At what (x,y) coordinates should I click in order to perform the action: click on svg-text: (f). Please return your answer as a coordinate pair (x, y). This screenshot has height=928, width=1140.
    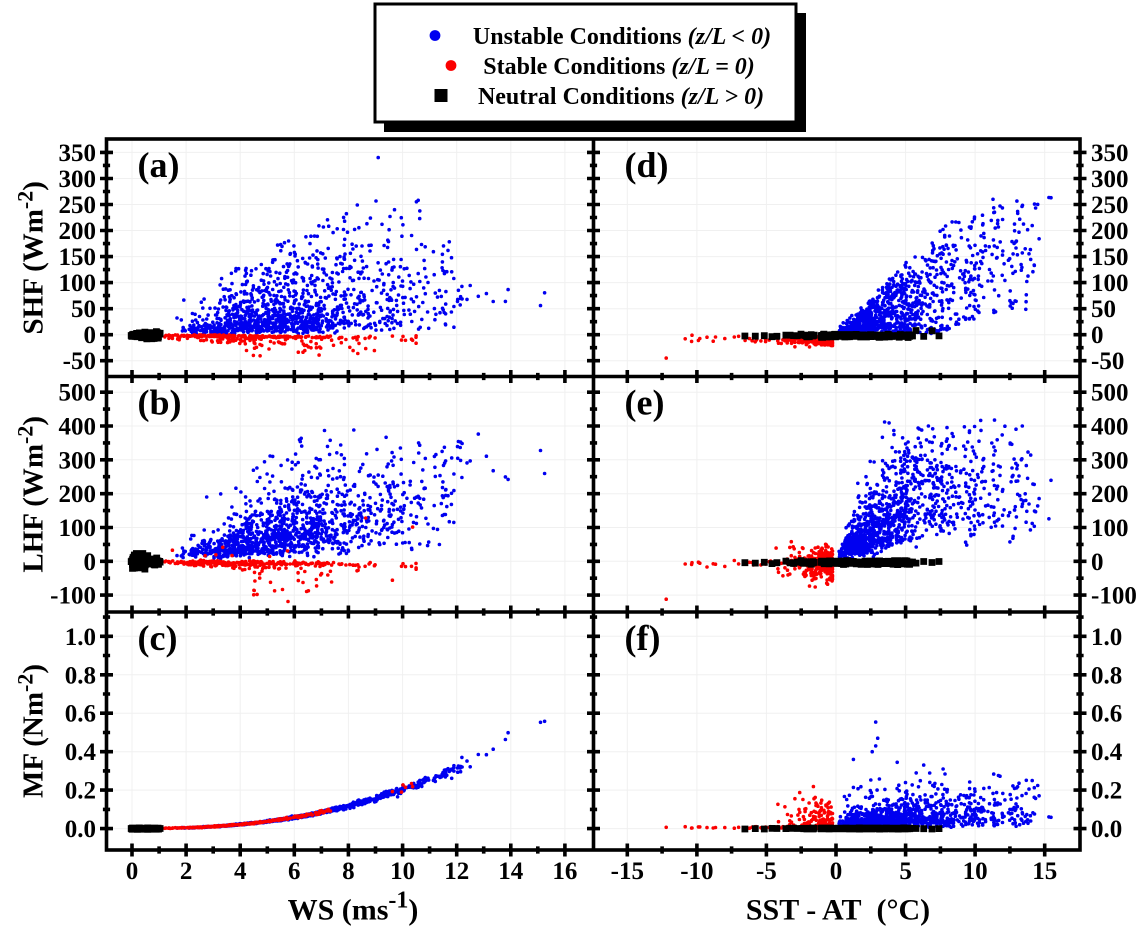
    Looking at the image, I should click on (643, 638).